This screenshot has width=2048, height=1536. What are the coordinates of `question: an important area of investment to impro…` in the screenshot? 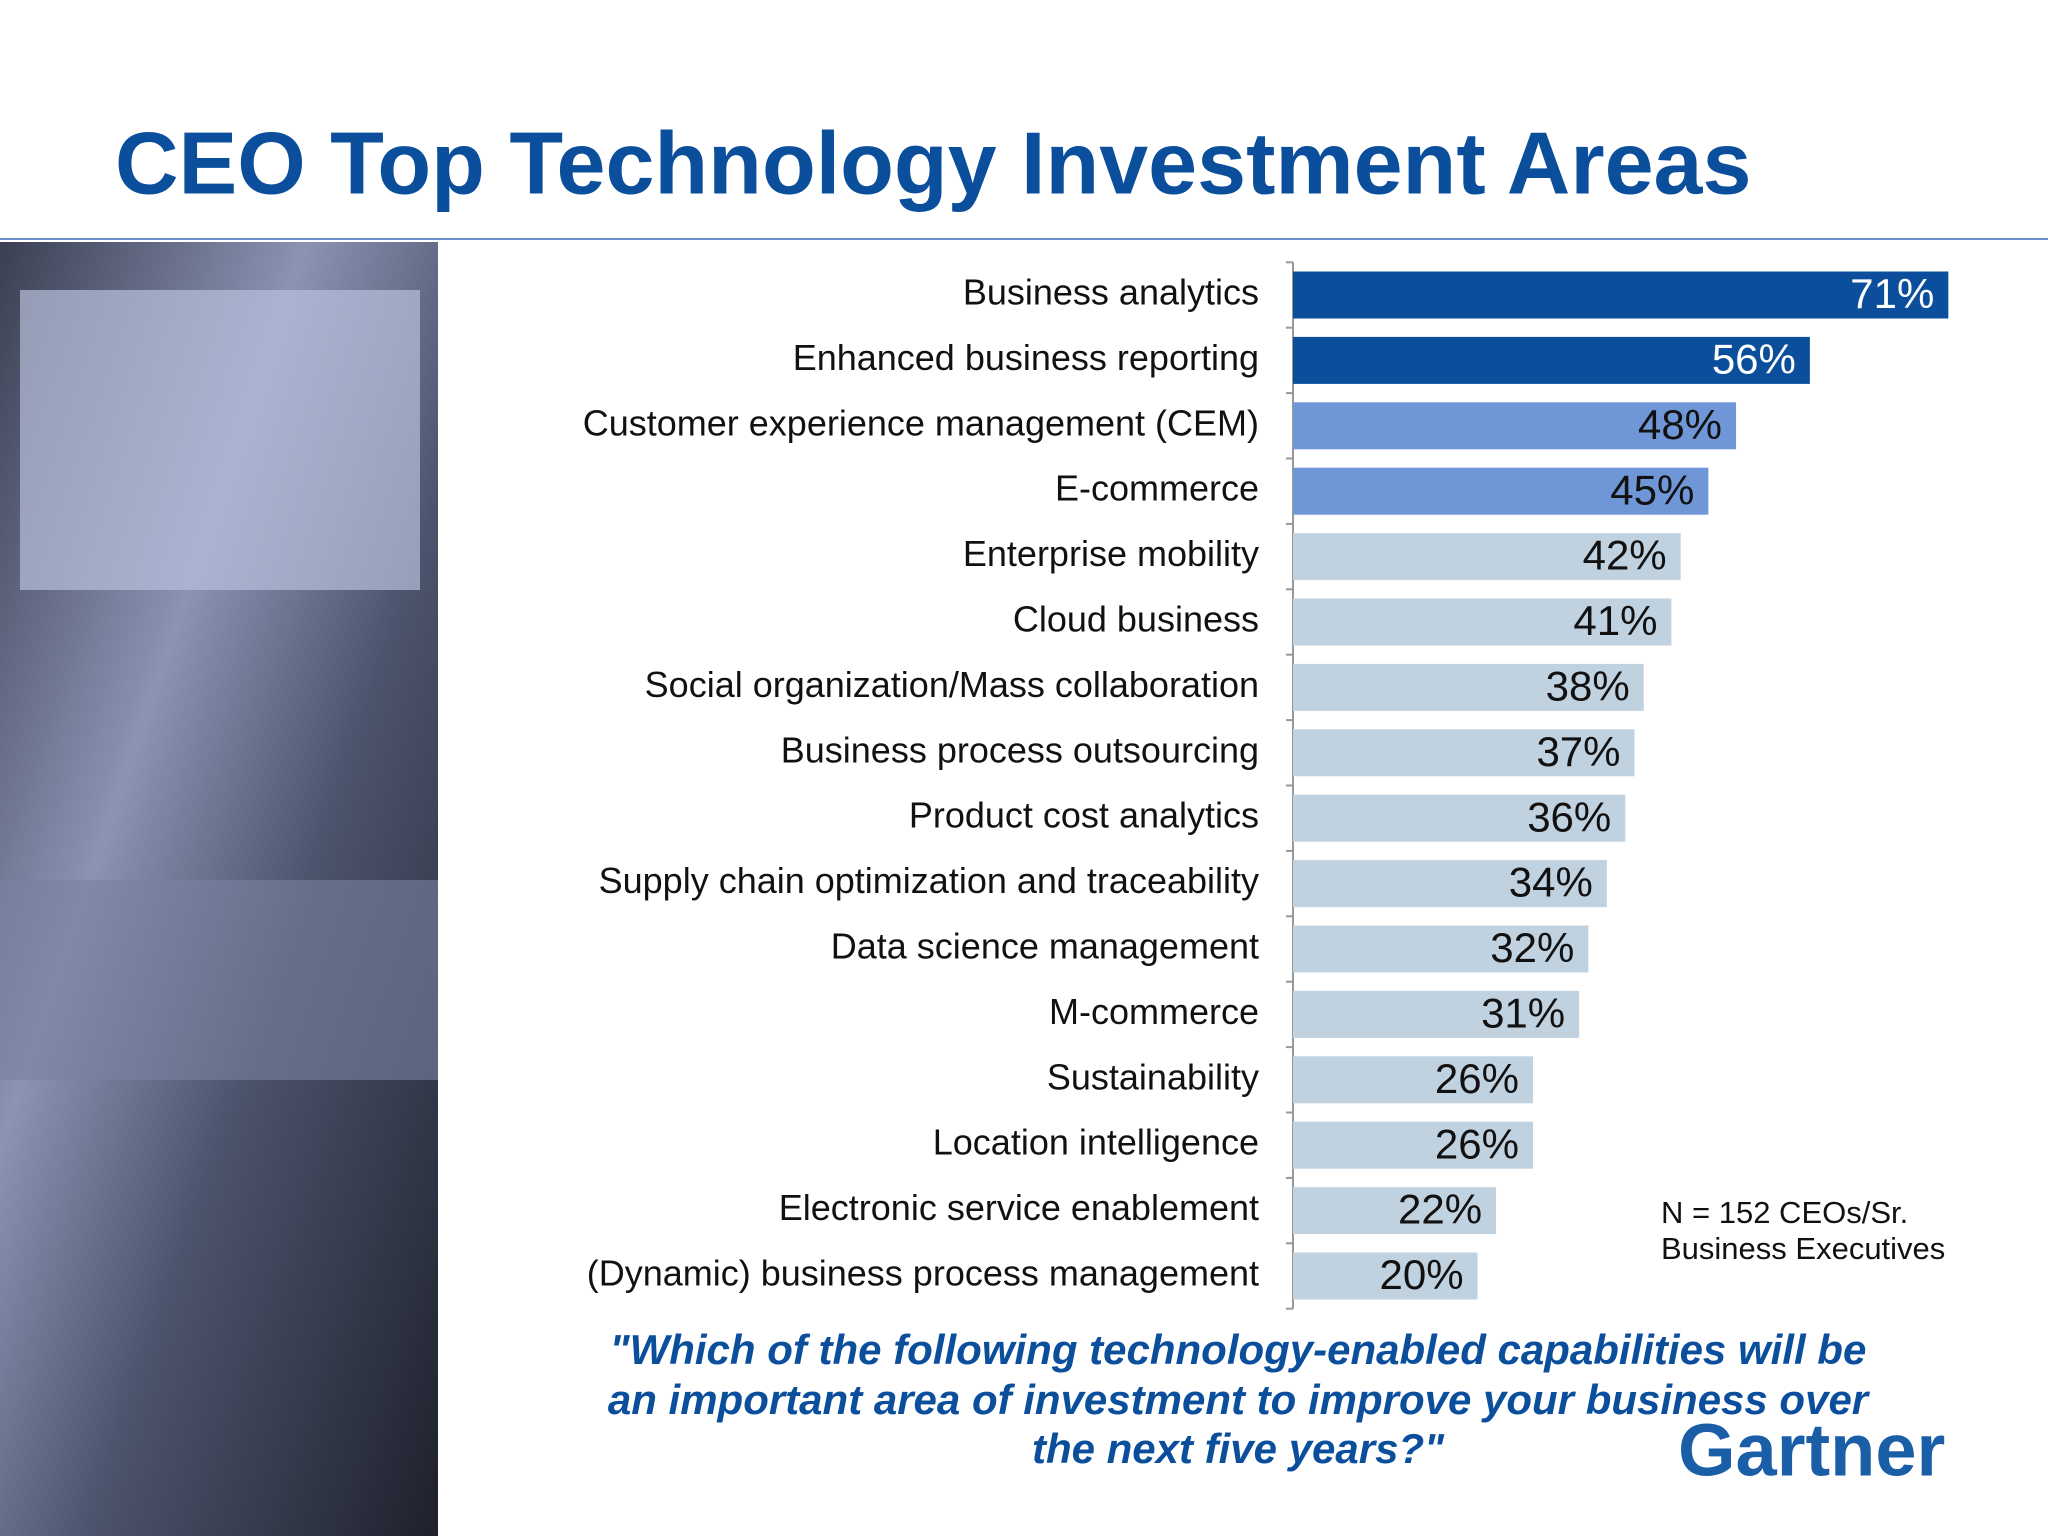 It's located at (1239, 1399).